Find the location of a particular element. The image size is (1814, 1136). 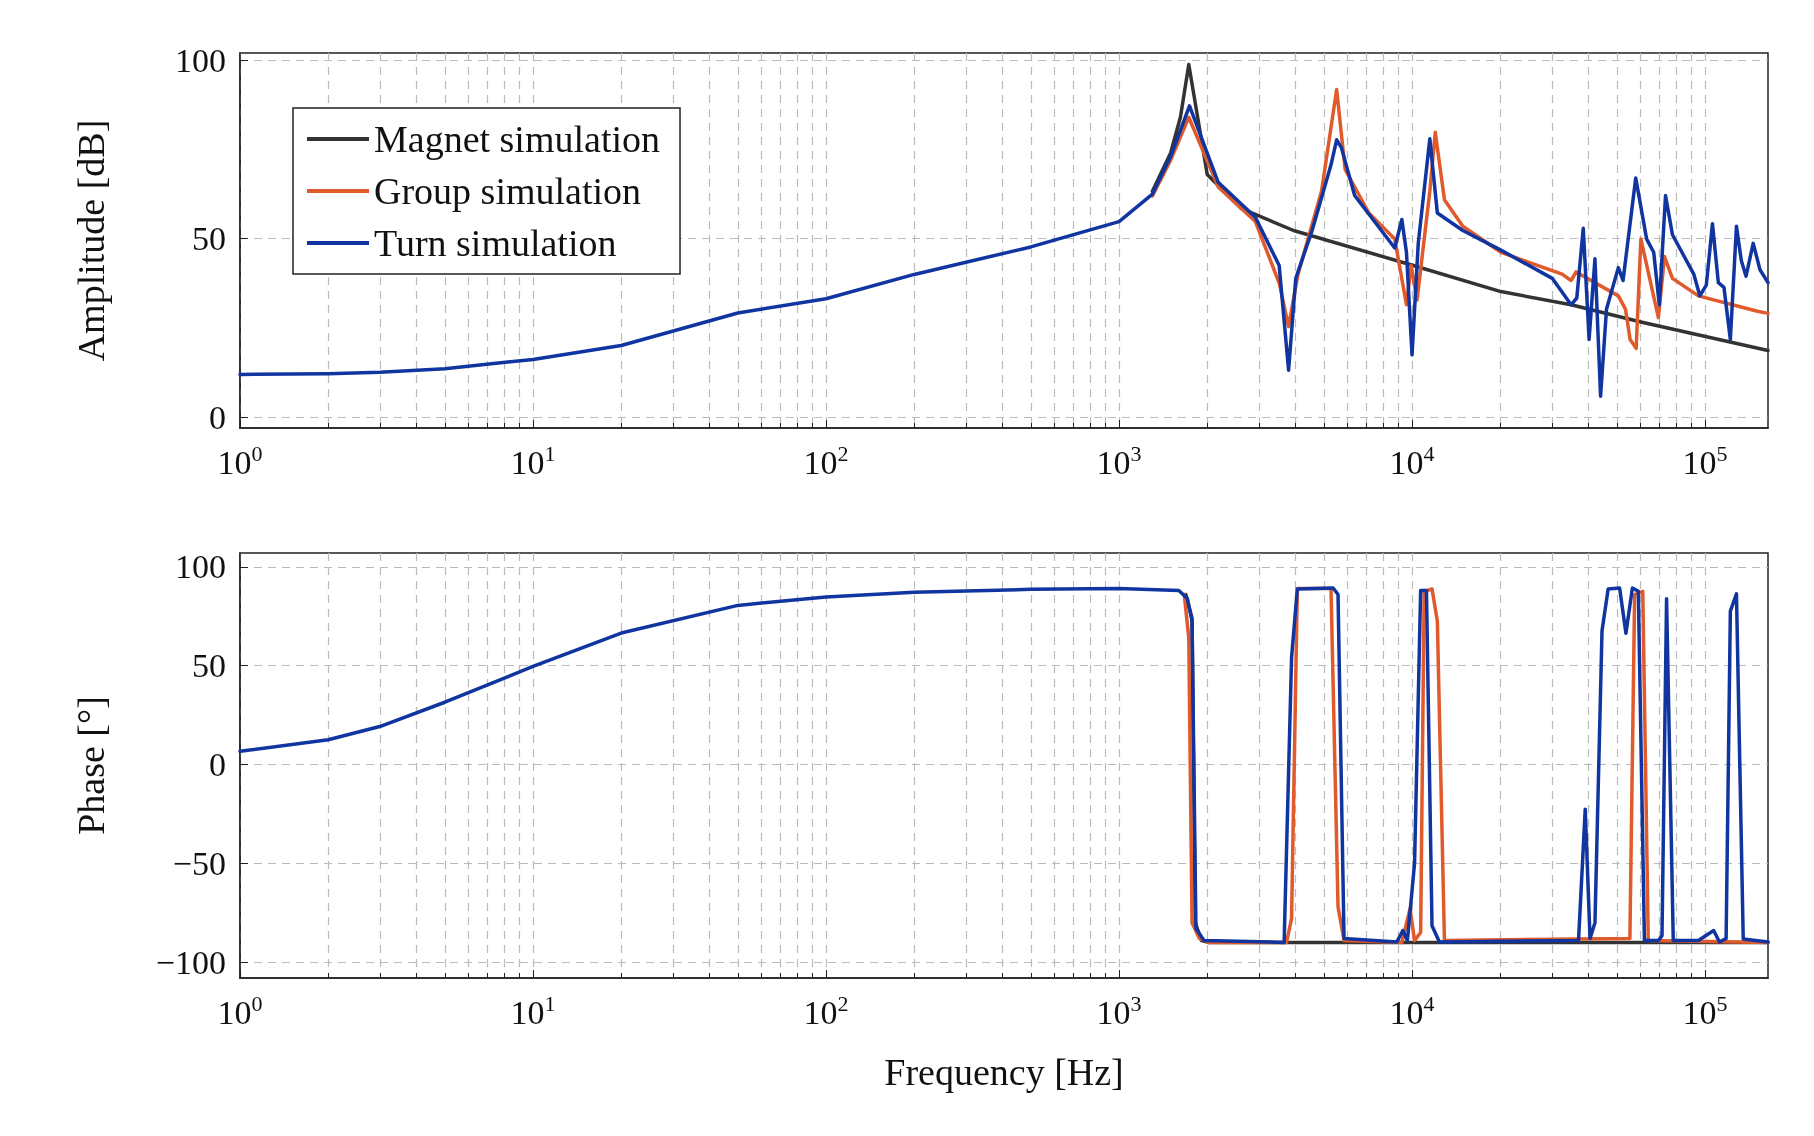

y-tick-label: −50 is located at coordinates (199, 863).